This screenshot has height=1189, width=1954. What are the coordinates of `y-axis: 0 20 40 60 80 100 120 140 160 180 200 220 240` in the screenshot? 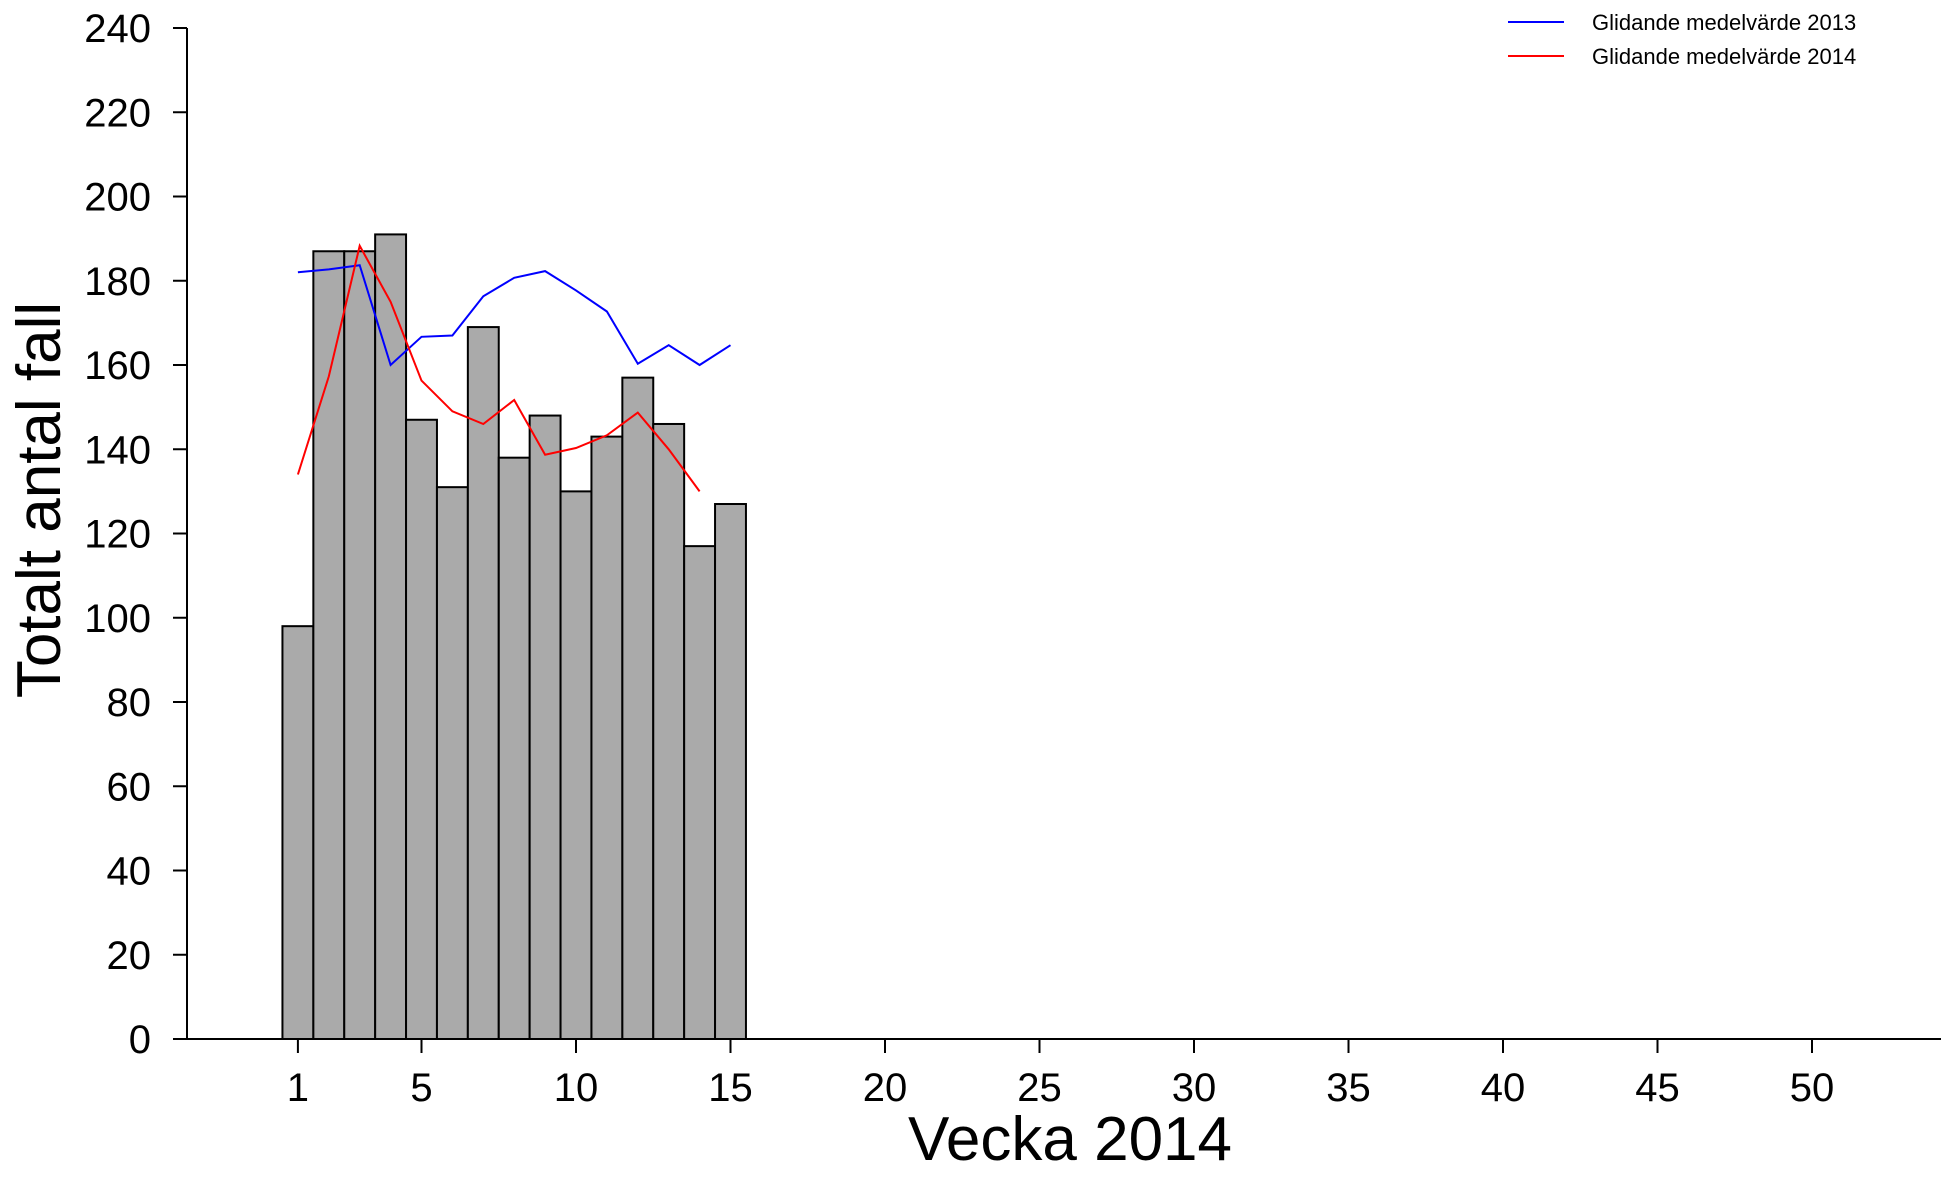 It's located at (136, 534).